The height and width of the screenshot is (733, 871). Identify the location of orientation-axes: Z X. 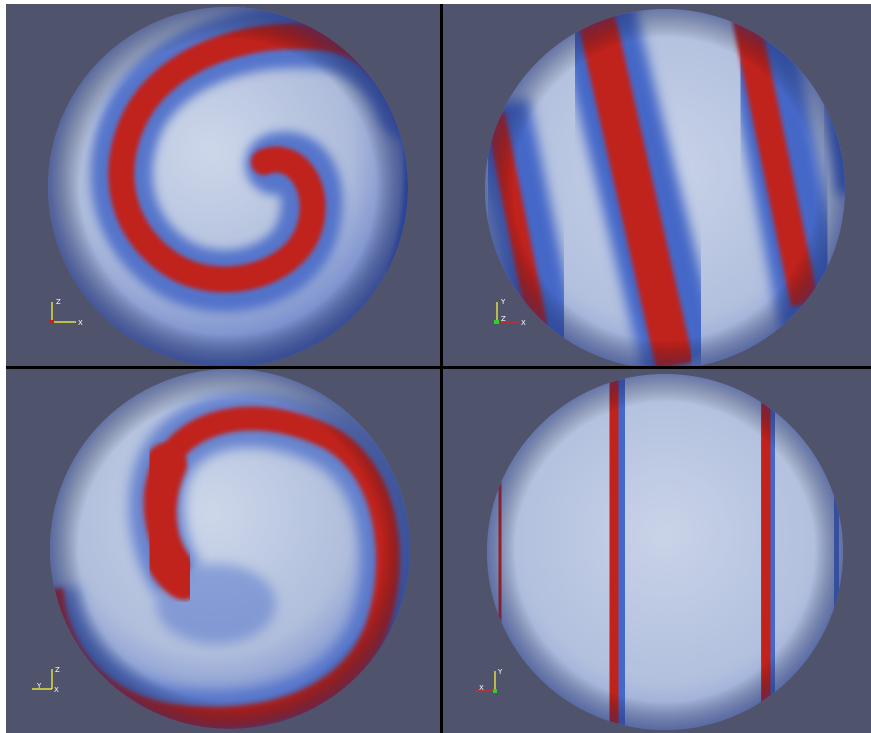
(66, 312).